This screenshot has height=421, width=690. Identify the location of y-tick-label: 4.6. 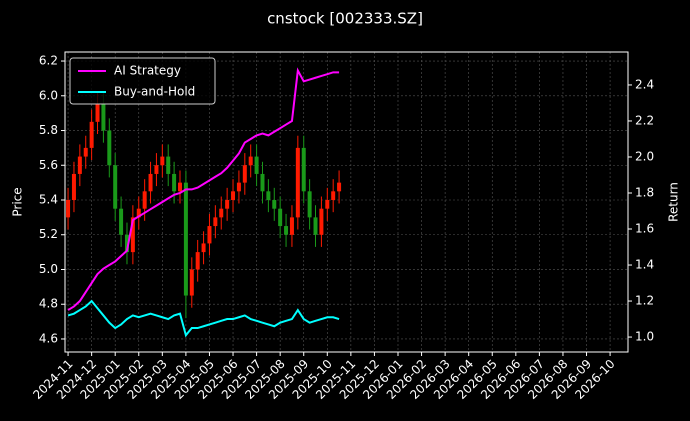
(48, 338).